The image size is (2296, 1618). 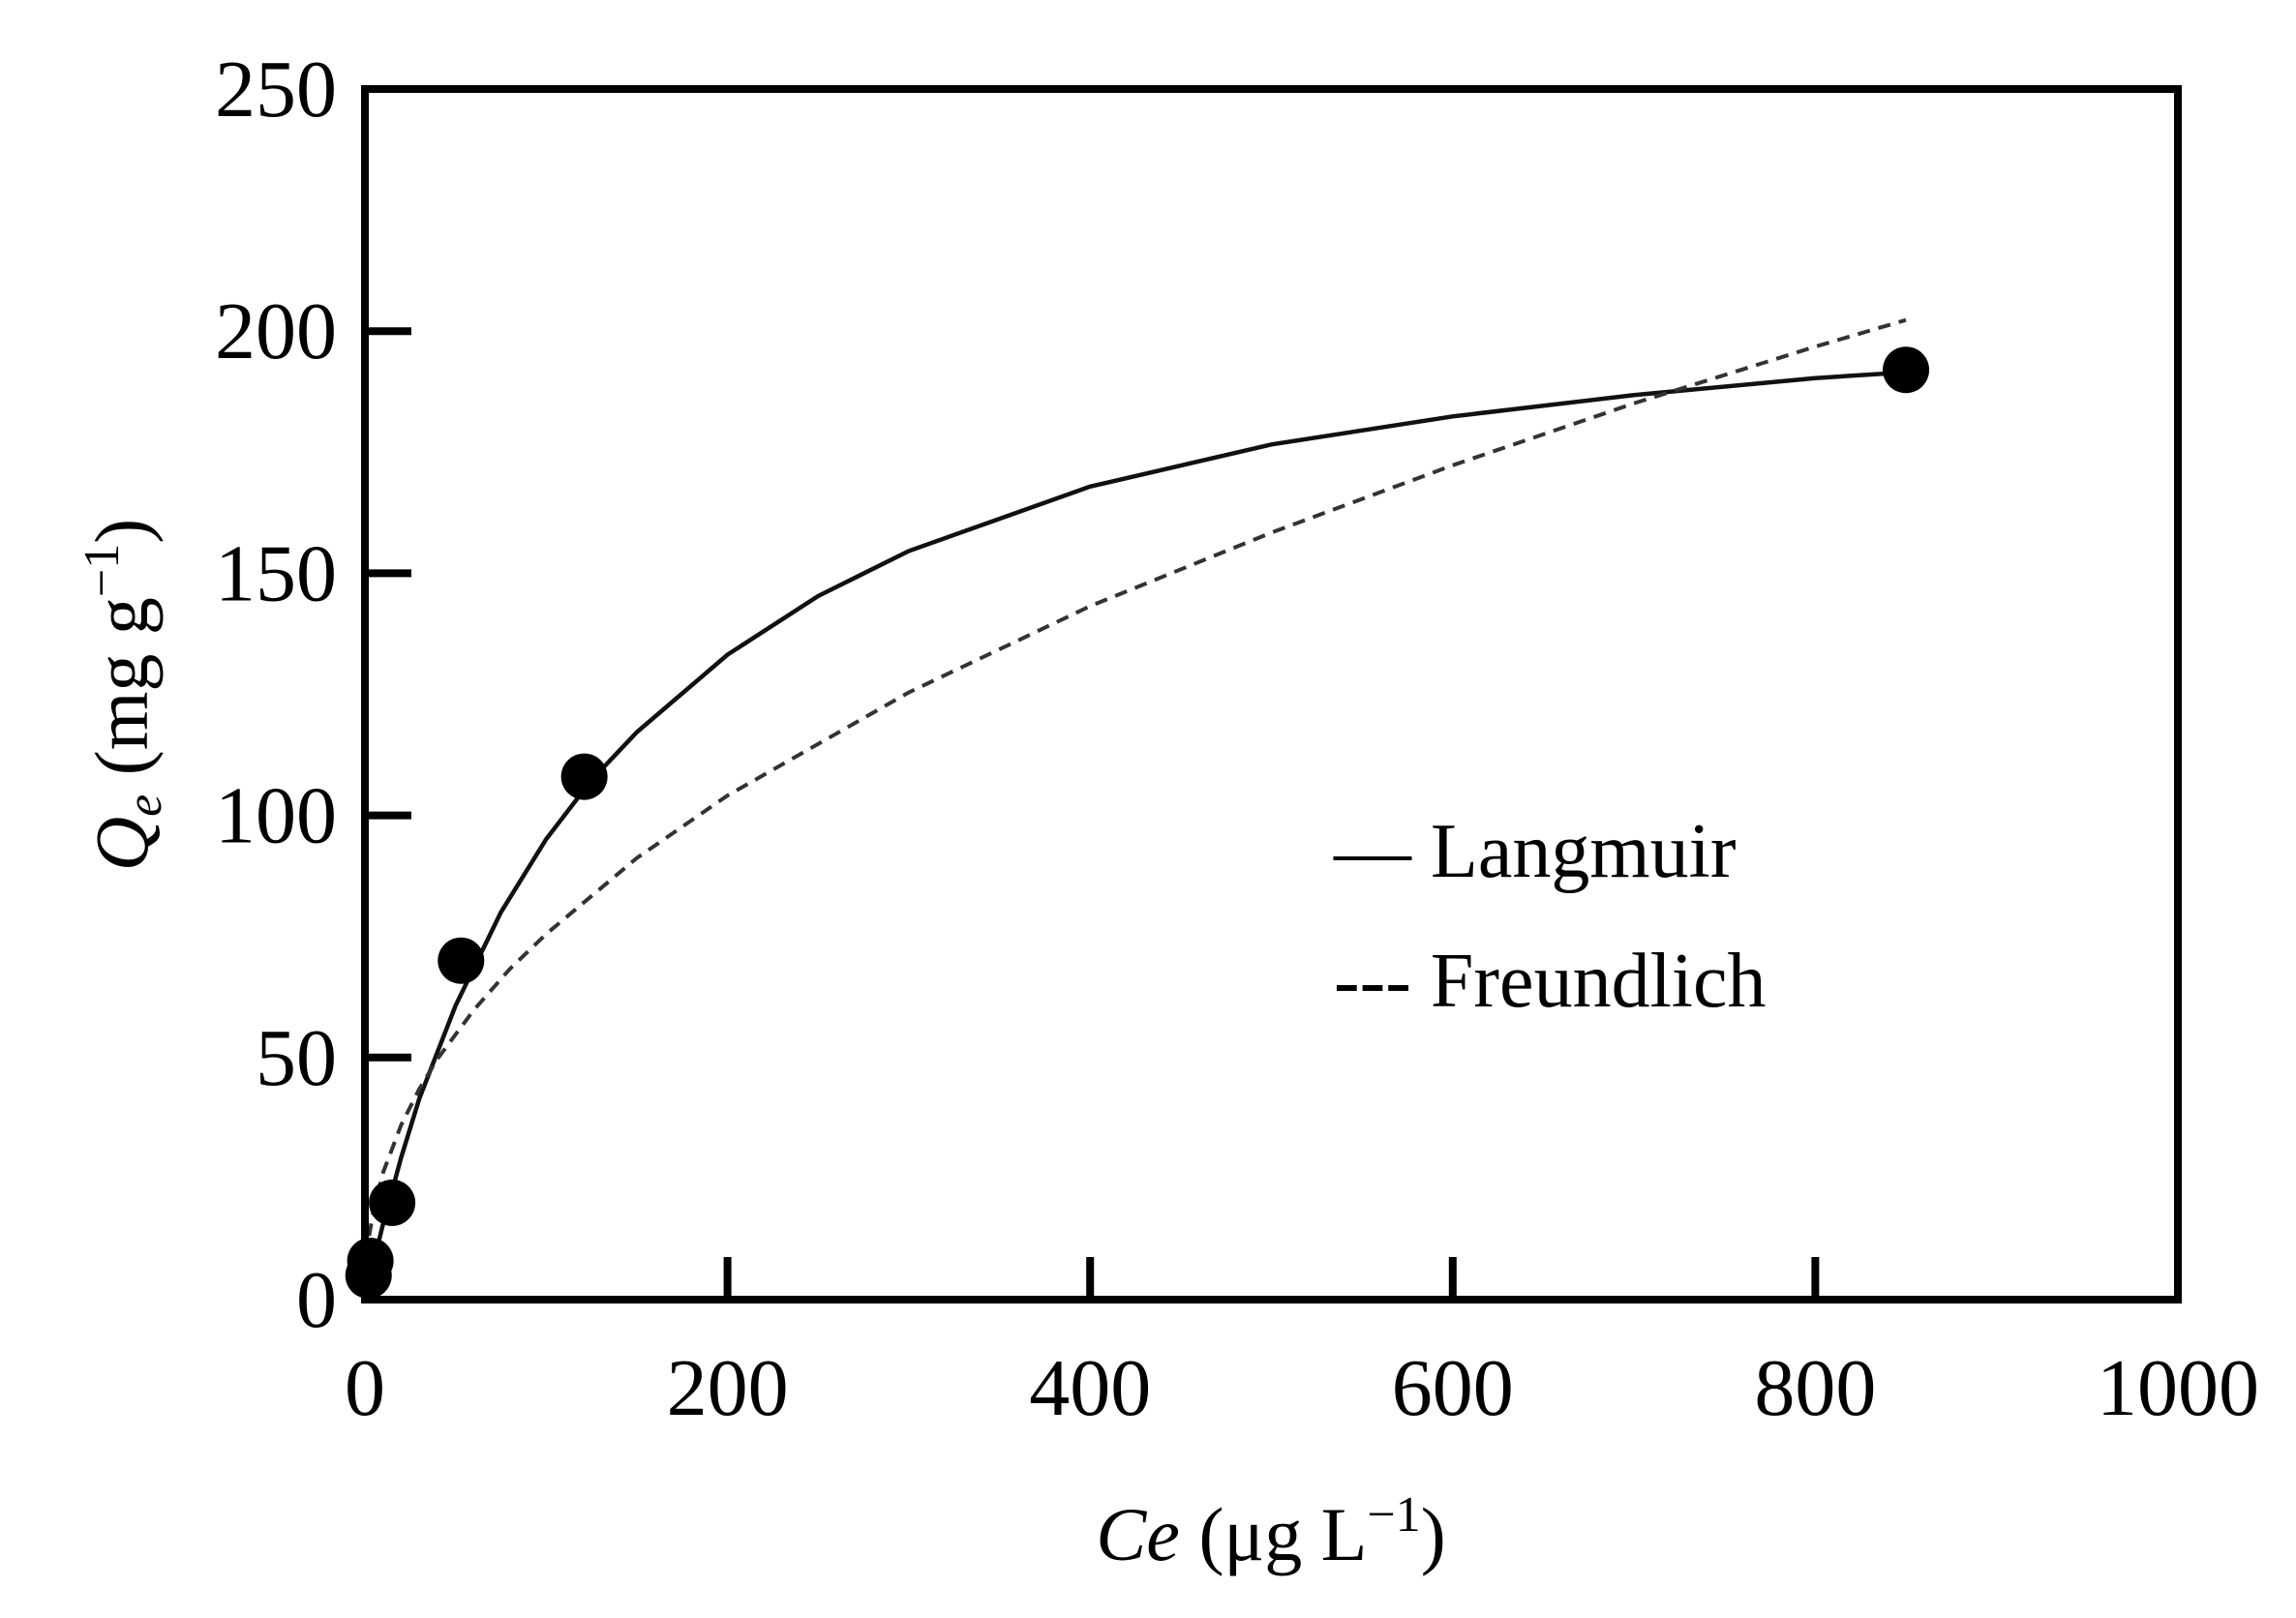 What do you see at coordinates (296, 1058) in the screenshot?
I see `y-tick-label: 50` at bounding box center [296, 1058].